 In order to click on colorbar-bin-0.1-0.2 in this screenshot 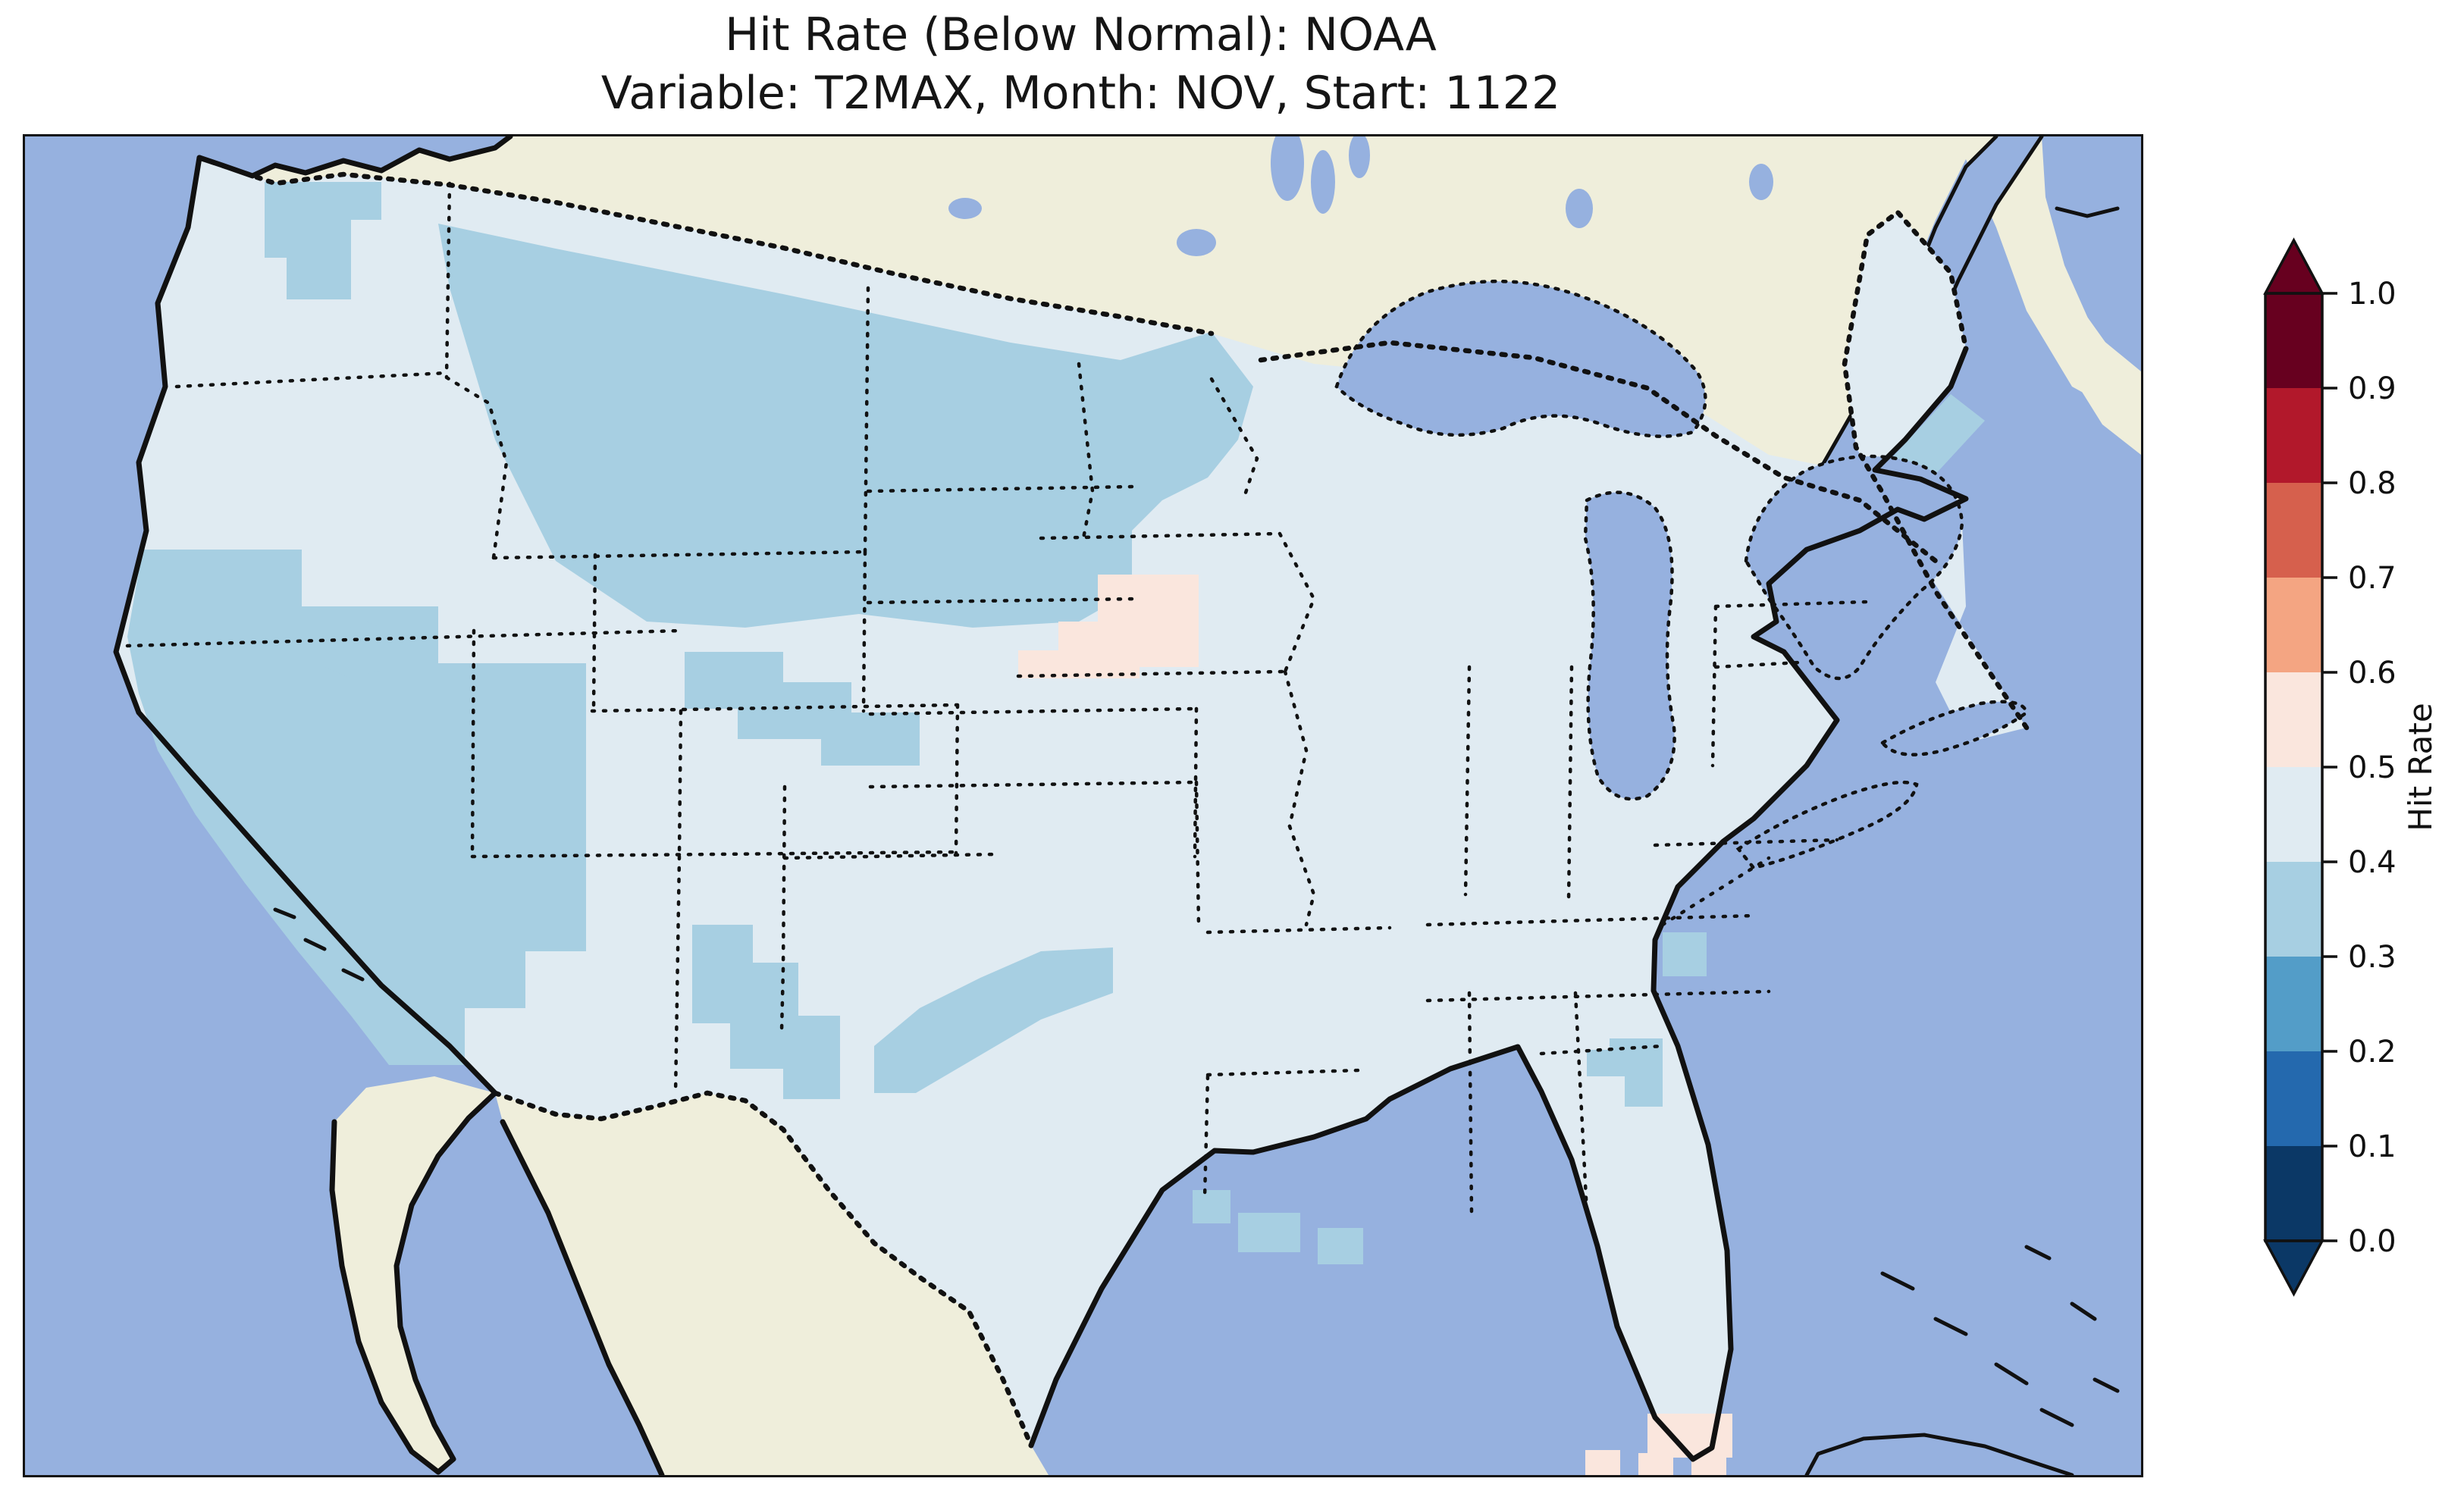, I will do `click(2293, 1098)`.